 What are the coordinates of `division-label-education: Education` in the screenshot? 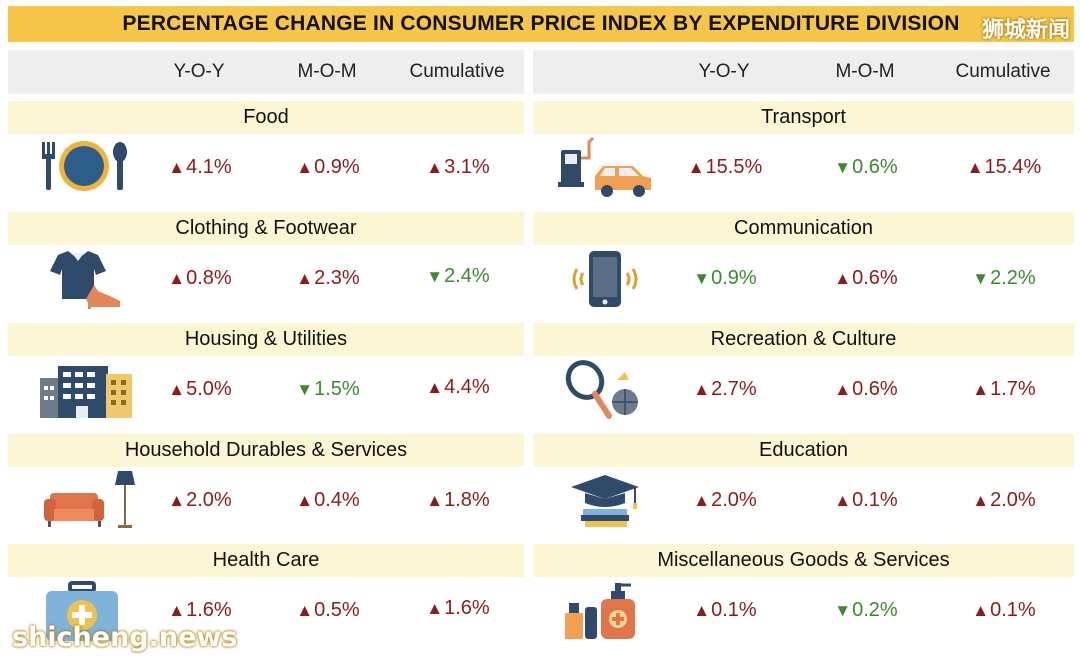 It's located at (803, 450).